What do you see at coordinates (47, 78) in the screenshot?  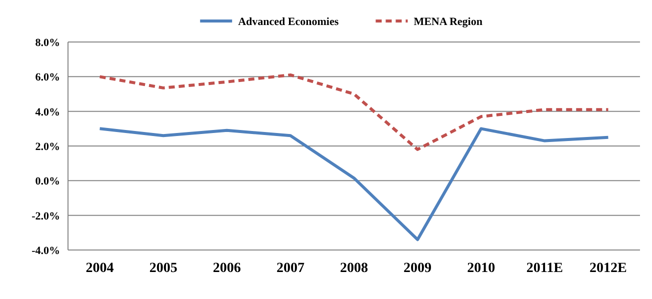 I see `y-tick-label: 6.0%` at bounding box center [47, 78].